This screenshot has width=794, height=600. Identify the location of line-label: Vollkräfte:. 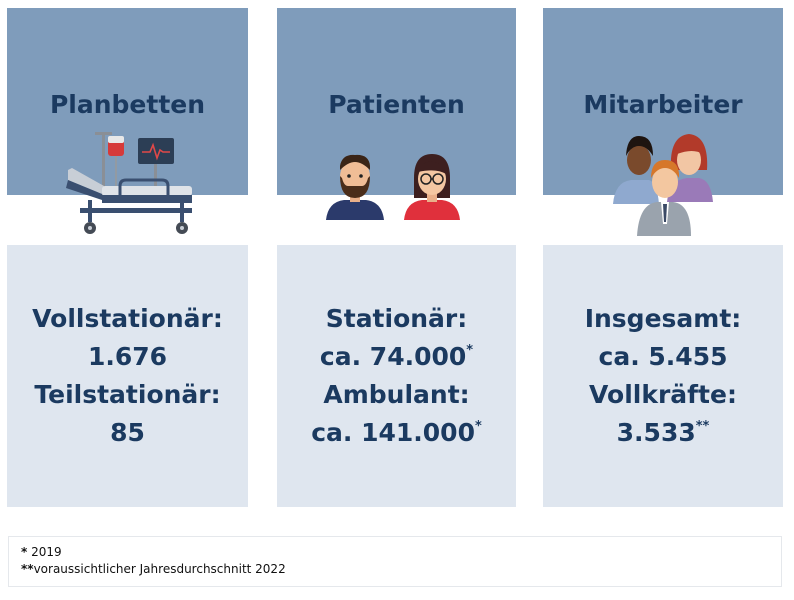
(663, 394).